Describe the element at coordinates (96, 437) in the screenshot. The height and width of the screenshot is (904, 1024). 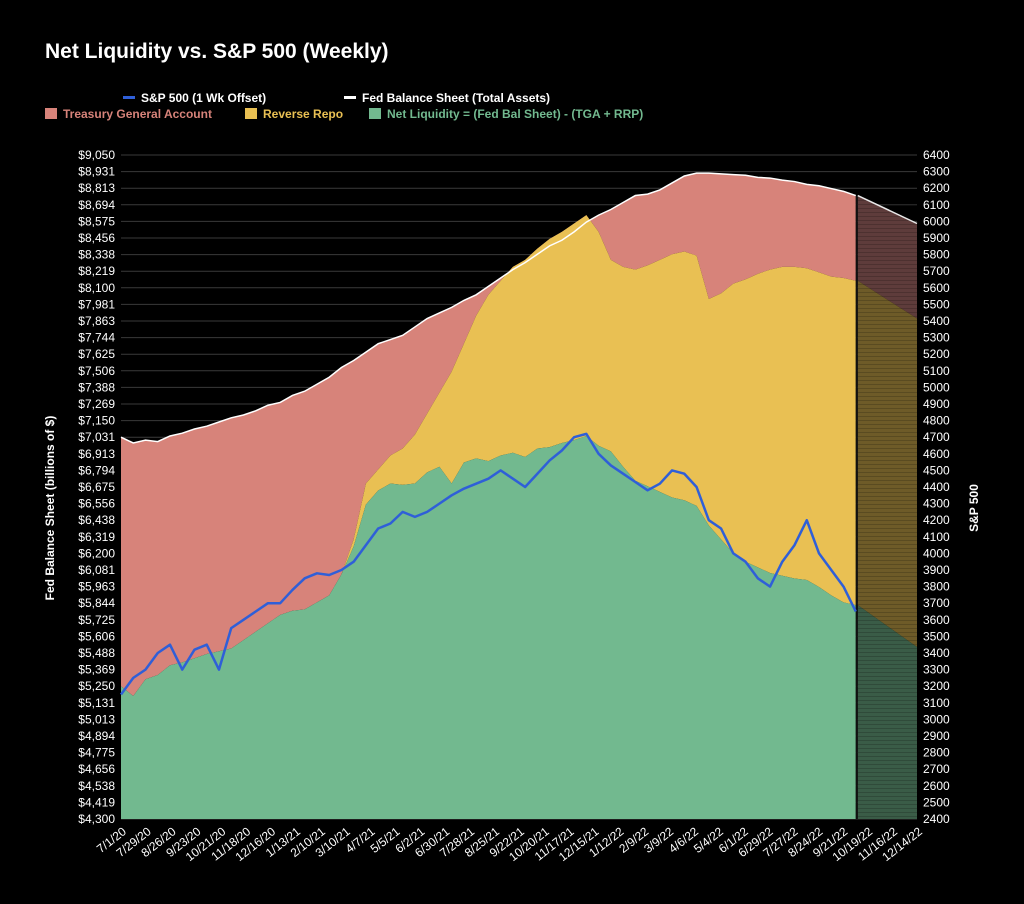
I see `y-tick-label: $7,031` at that location.